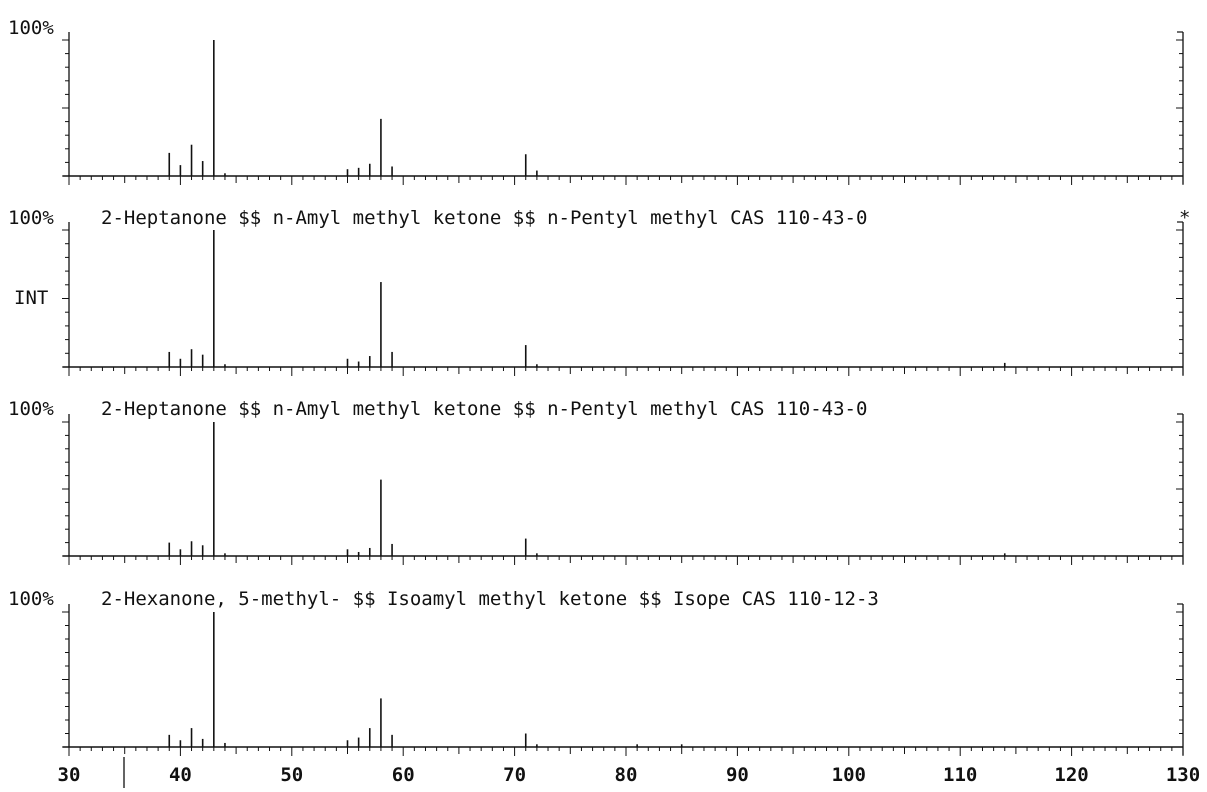  What do you see at coordinates (514, 775) in the screenshot?
I see `x-tick-label: 70` at bounding box center [514, 775].